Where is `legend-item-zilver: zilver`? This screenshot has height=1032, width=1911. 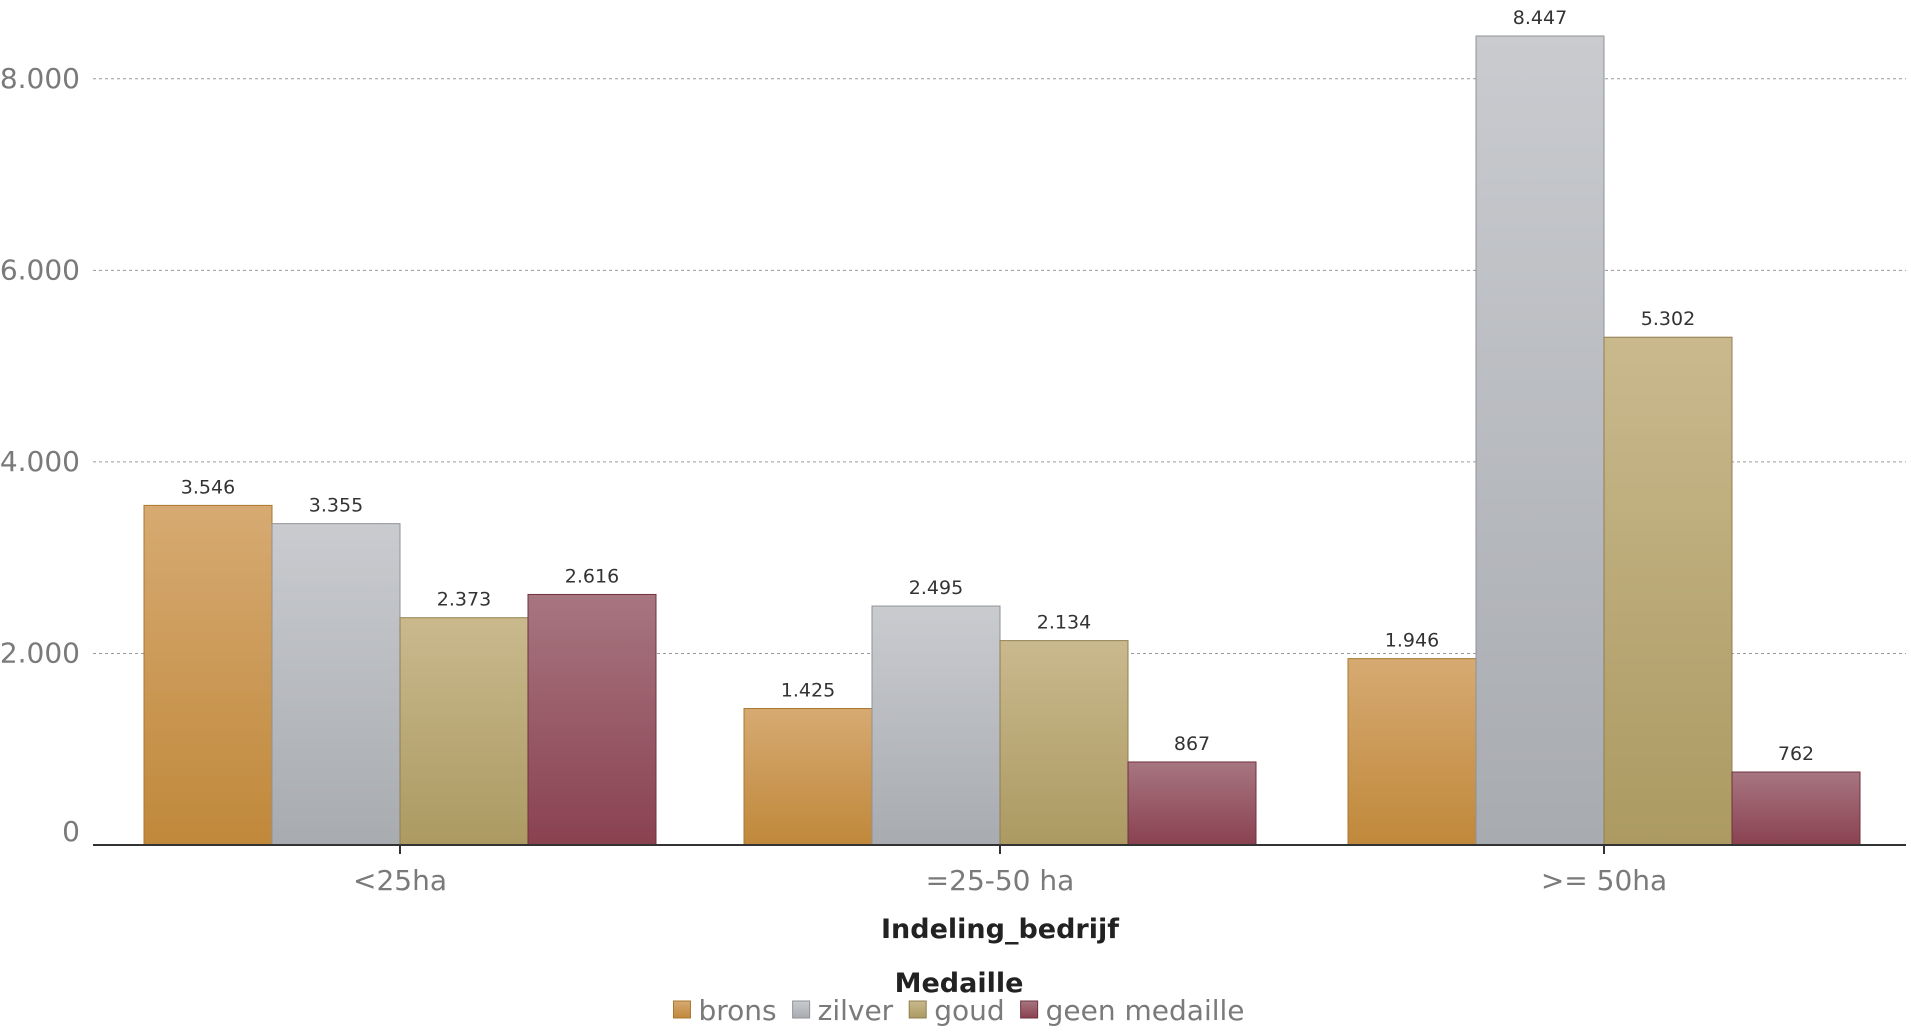
legend-item-zilver: zilver is located at coordinates (843, 1010).